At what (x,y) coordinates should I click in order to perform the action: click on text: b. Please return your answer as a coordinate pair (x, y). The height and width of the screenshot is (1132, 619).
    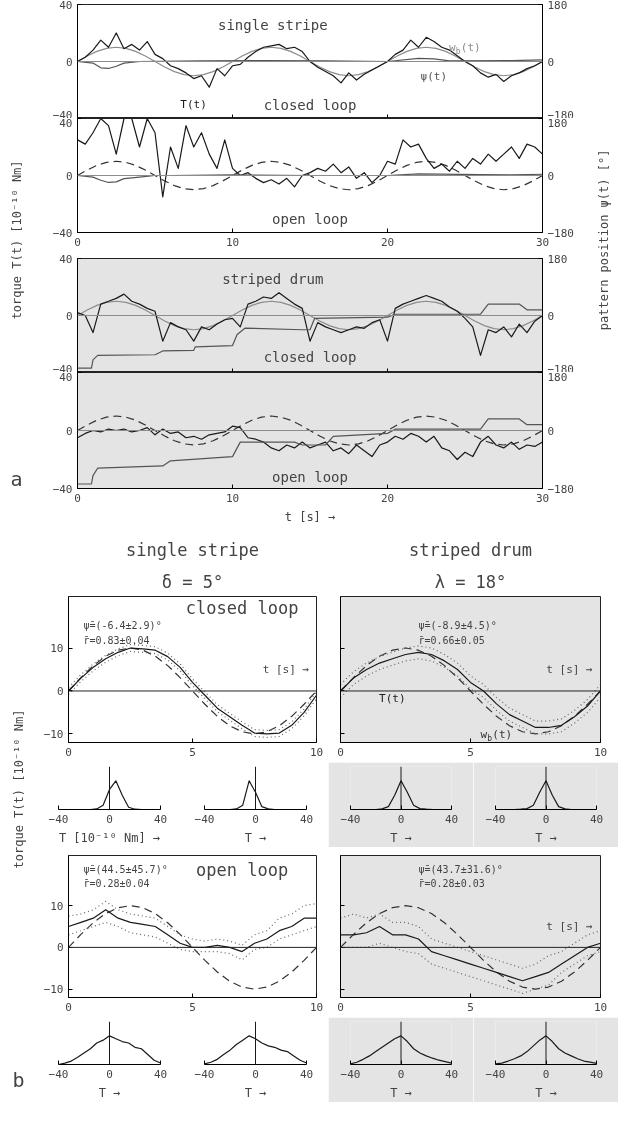
    Looking at the image, I should click on (18, 1079).